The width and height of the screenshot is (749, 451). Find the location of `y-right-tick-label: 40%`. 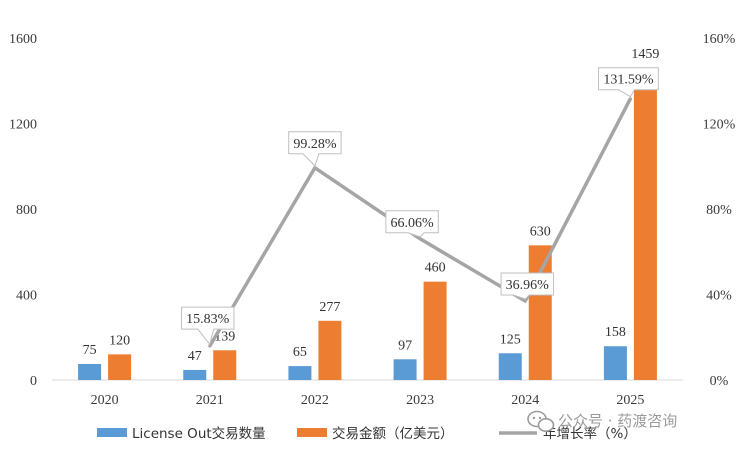

y-right-tick-label: 40% is located at coordinates (719, 296).